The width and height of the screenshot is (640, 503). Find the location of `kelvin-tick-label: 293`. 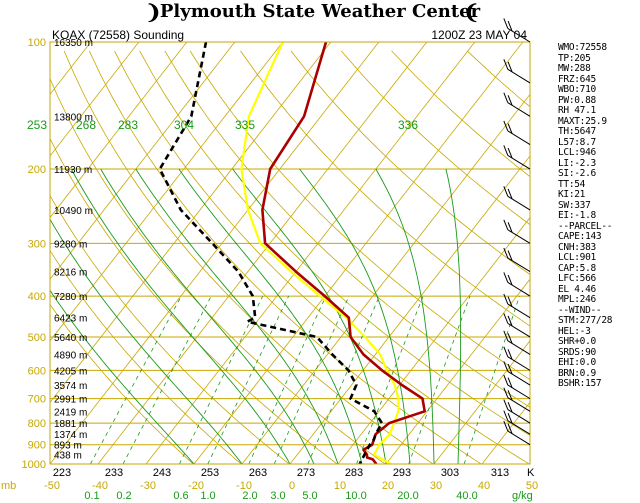

kelvin-tick-label: 293 is located at coordinates (402, 473).